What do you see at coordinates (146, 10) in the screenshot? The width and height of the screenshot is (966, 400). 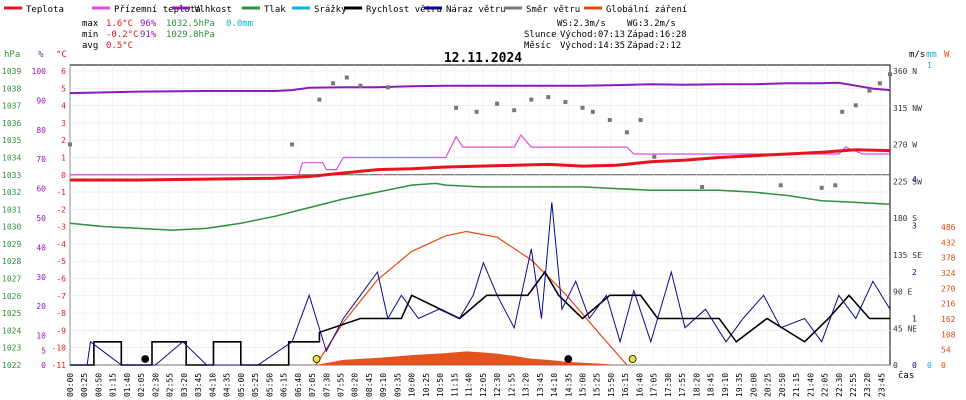 I see `legend-item-ground-temperature: Přízemní teplota` at bounding box center [146, 10].